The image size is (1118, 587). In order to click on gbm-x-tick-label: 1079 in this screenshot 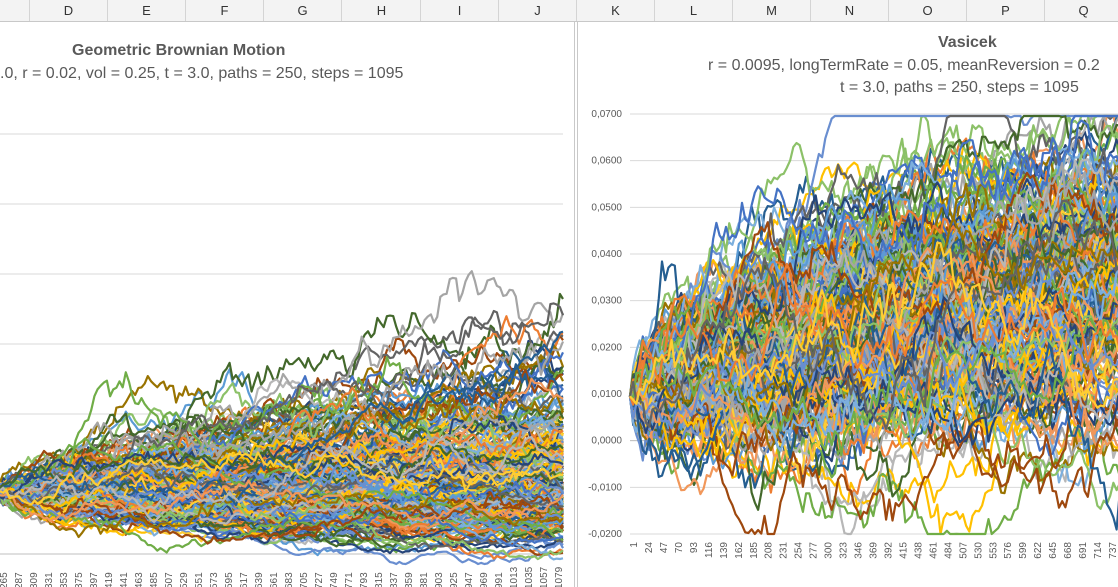, I will do `click(559, 576)`.